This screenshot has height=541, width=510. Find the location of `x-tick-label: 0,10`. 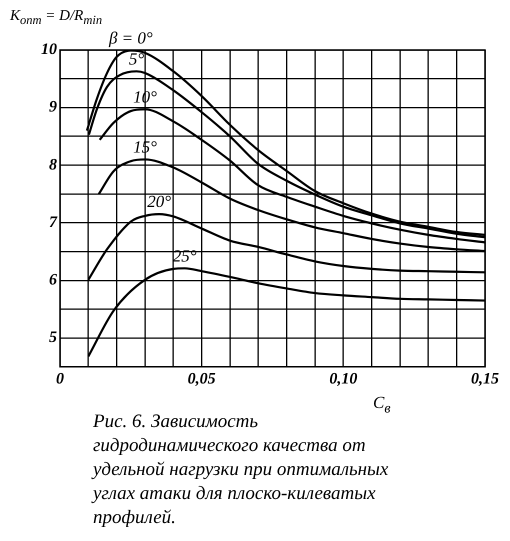

x-tick-label: 0,10 is located at coordinates (343, 379).